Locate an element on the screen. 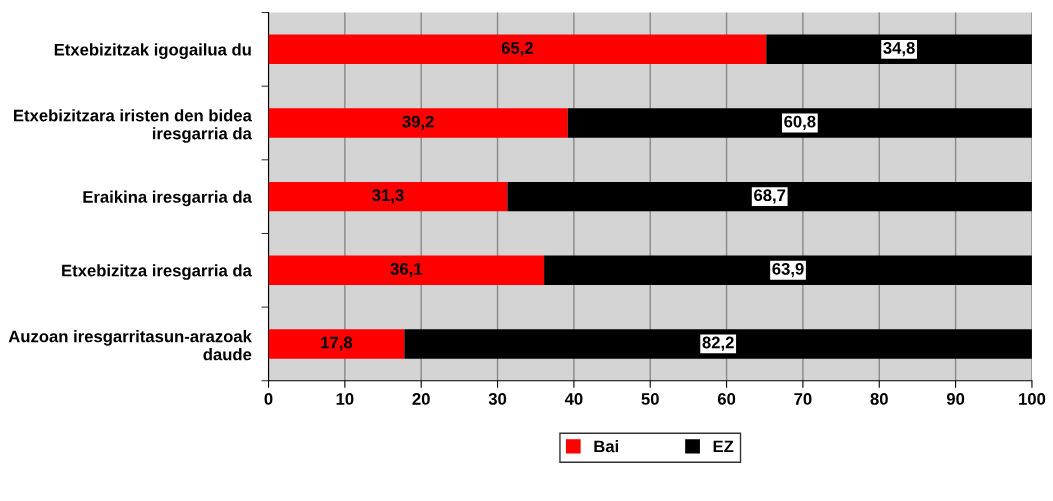 This screenshot has height=501, width=1053. y-tick-label: Auzoan iresgarritasun-arazoak daude is located at coordinates (130, 345).